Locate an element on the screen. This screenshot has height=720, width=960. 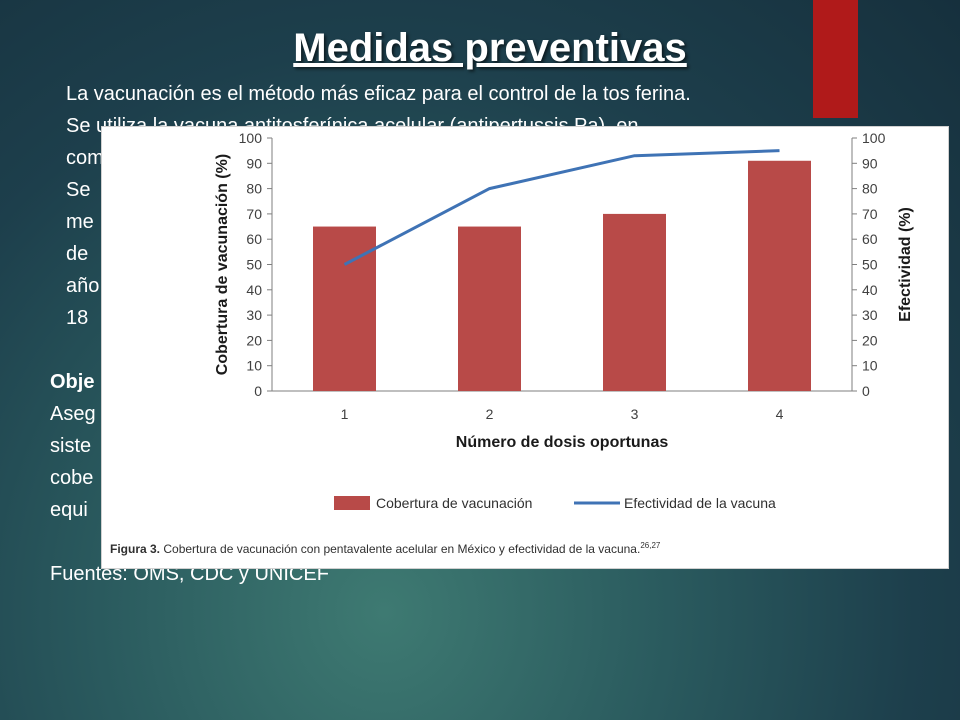
paragraph-line: año is located at coordinates (83, 286).